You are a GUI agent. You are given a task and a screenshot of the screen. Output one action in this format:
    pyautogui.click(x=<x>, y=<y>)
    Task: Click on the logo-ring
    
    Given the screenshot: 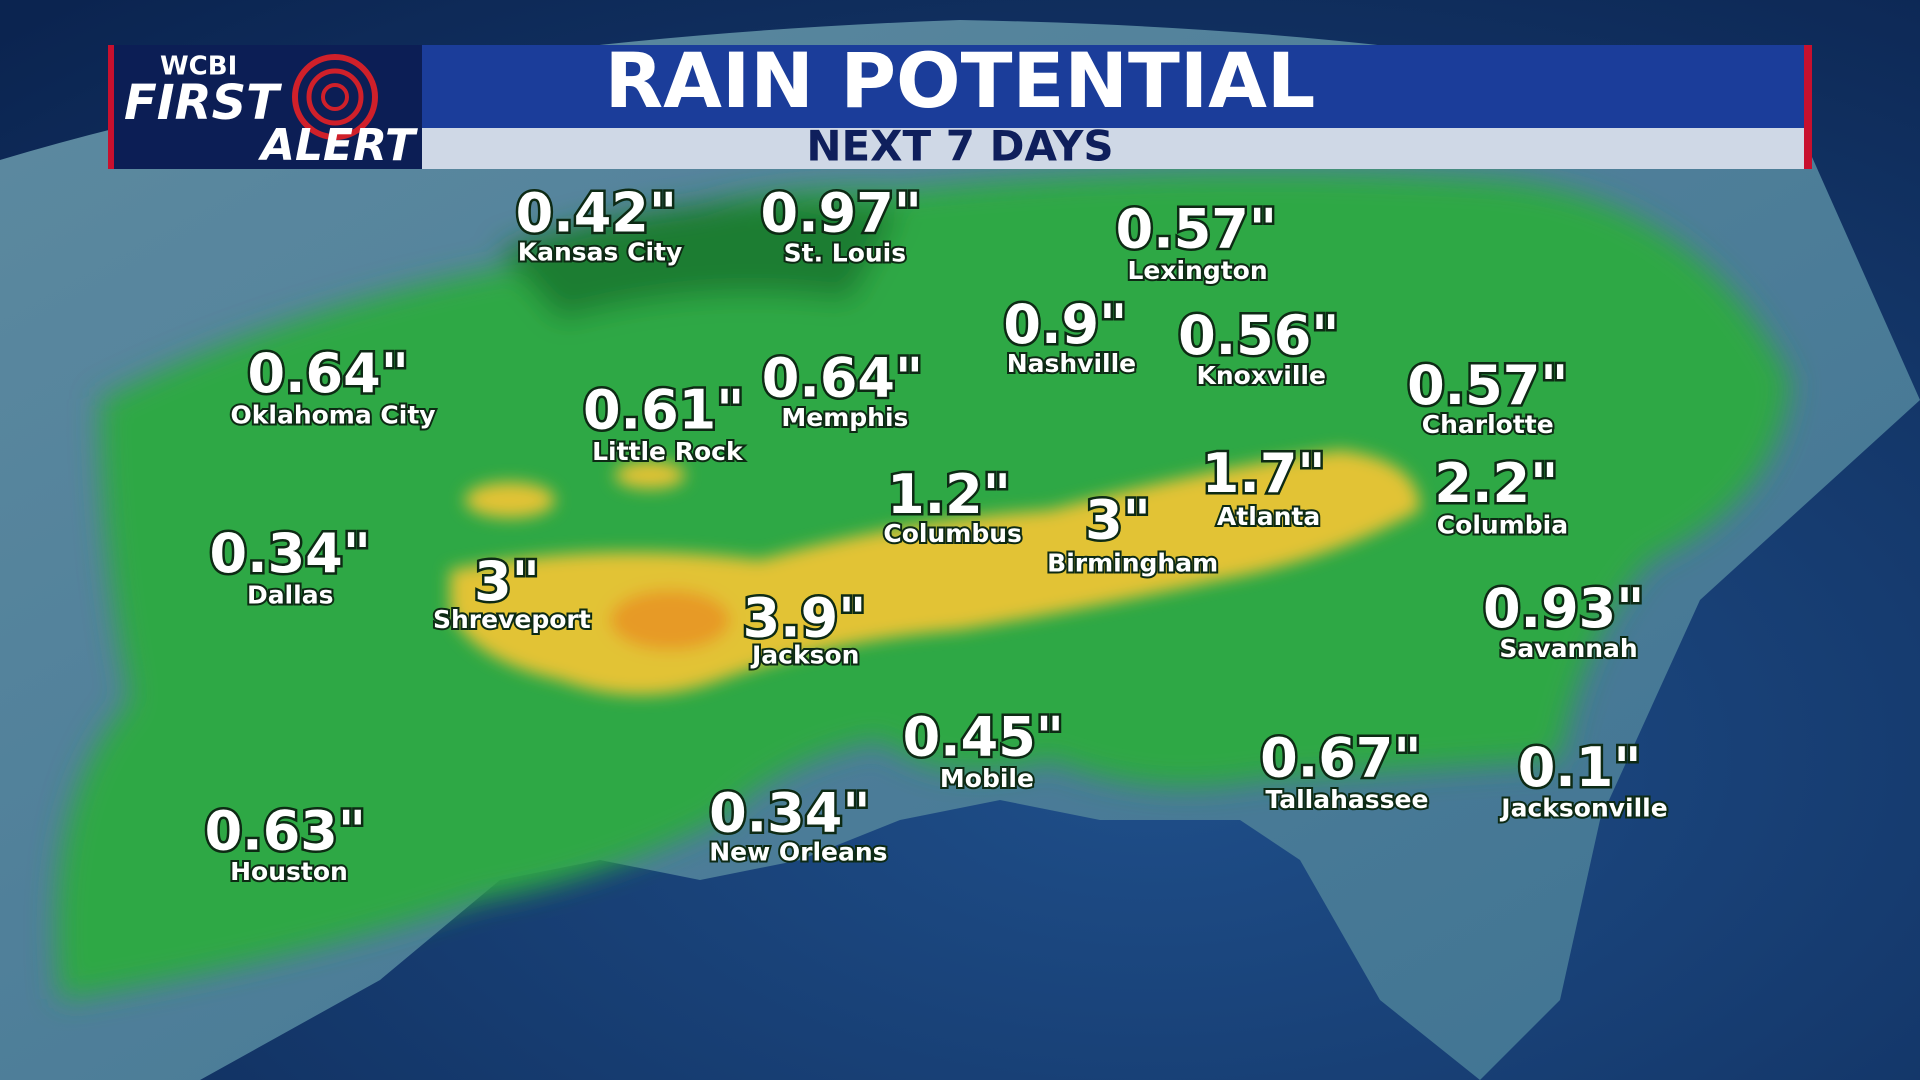 What is the action you would take?
    pyautogui.click(x=335, y=97)
    